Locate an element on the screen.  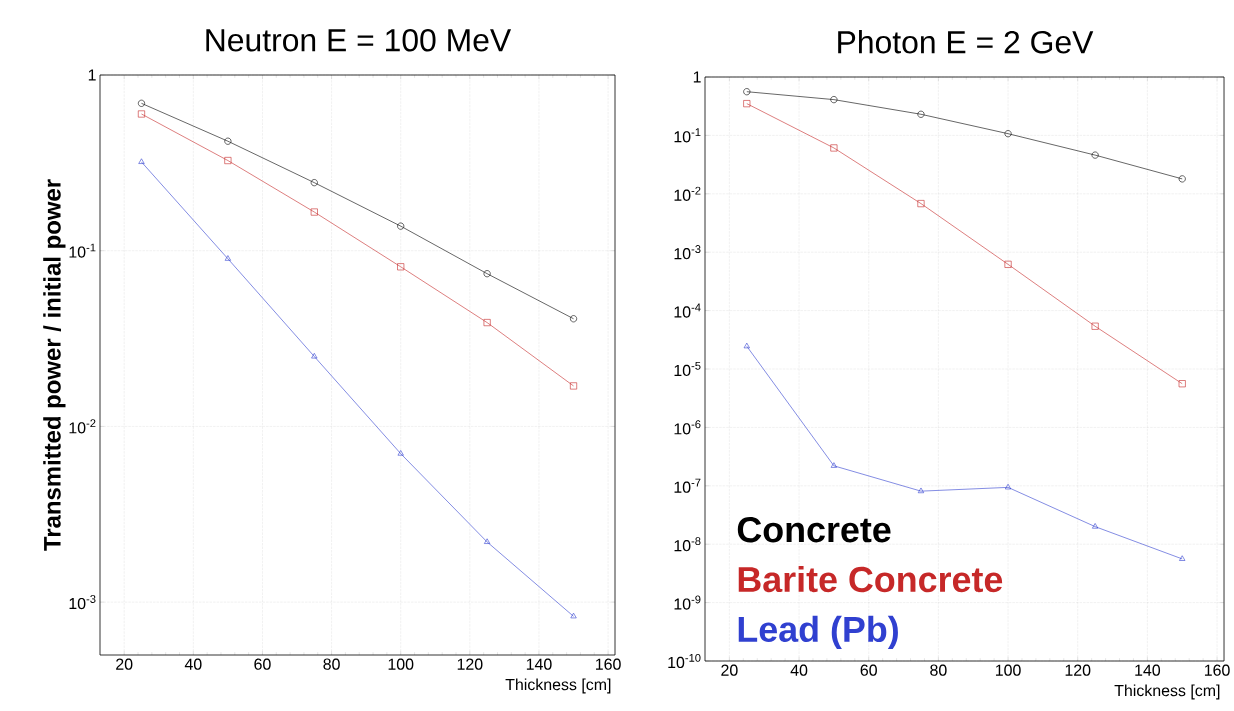
chart-title: Neutron E = 100 MeV is located at coordinates (359, 40).